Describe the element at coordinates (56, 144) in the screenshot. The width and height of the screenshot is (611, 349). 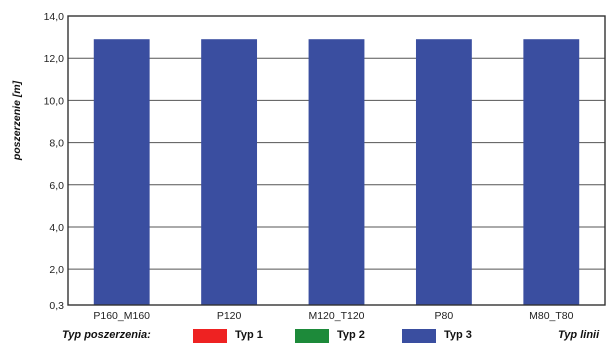
I see `y-tick-label: 8,0` at that location.